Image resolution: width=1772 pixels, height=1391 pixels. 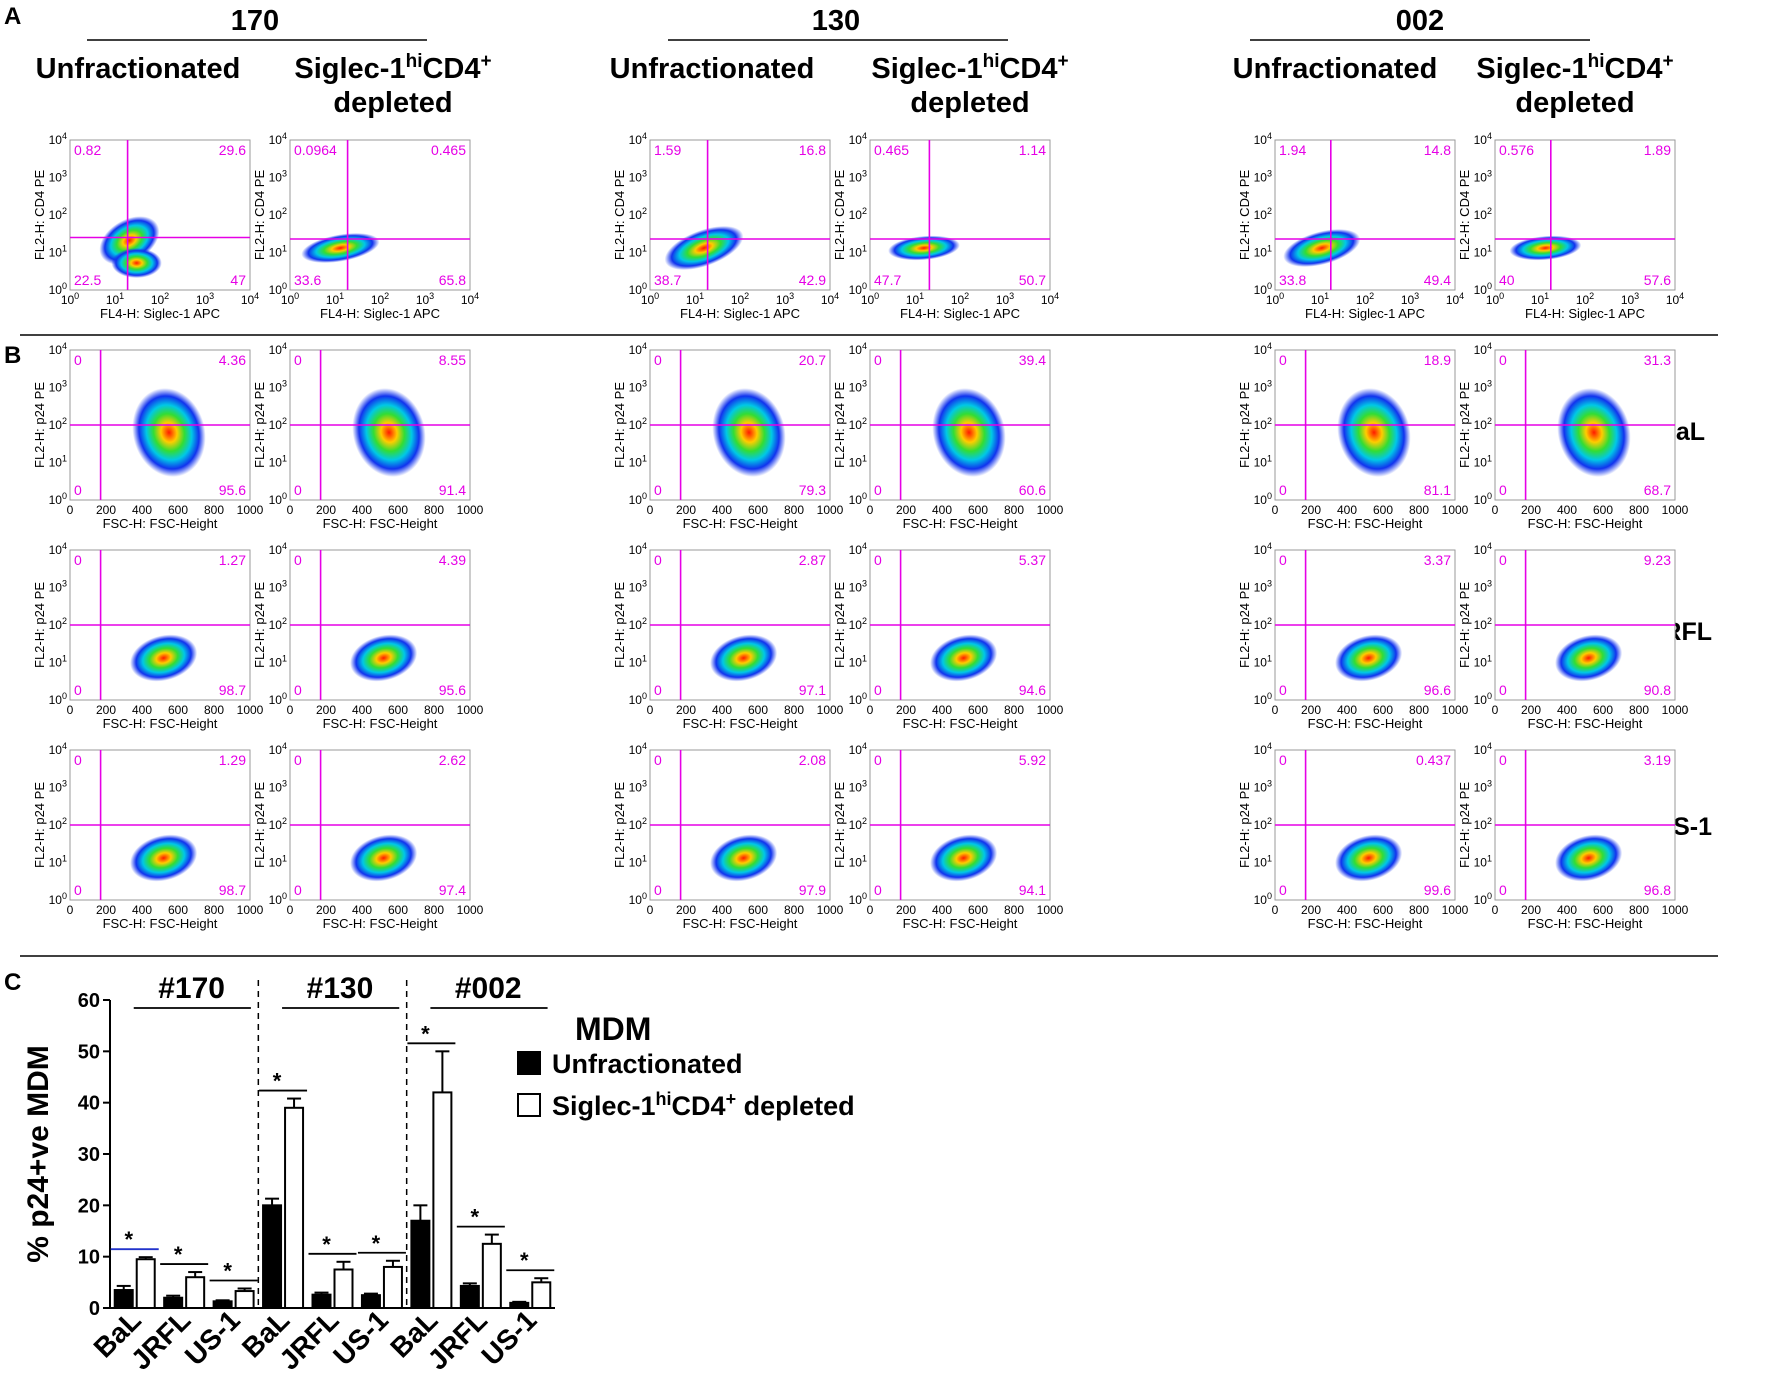 What do you see at coordinates (89, 1155) in the screenshot?
I see `y-tick-label: 30` at bounding box center [89, 1155].